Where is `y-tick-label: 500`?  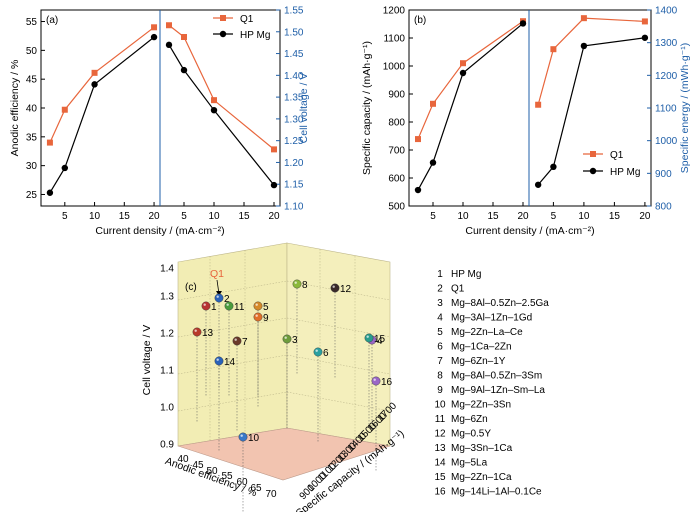
y-tick-label: 500 is located at coordinates (396, 207).